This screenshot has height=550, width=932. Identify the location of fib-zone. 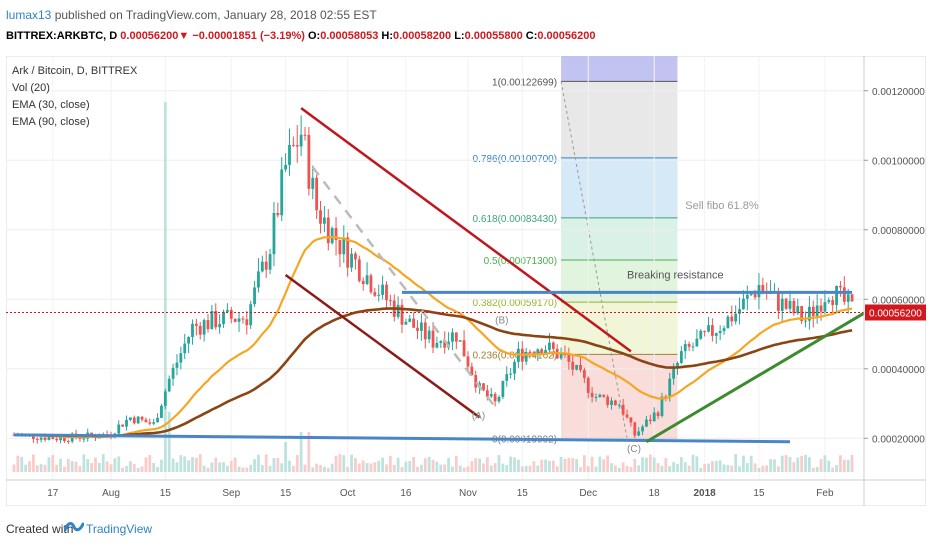
(619, 281).